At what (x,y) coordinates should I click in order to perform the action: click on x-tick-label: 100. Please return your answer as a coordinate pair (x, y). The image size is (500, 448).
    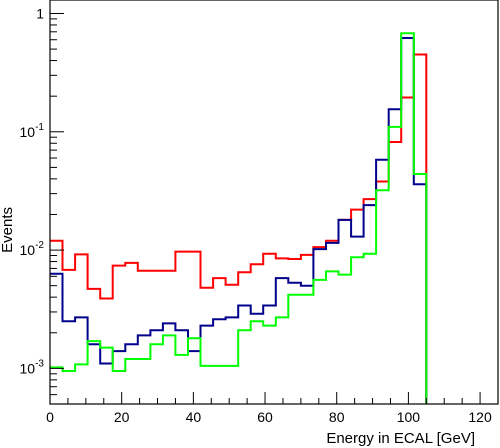
    Looking at the image, I should click on (409, 417).